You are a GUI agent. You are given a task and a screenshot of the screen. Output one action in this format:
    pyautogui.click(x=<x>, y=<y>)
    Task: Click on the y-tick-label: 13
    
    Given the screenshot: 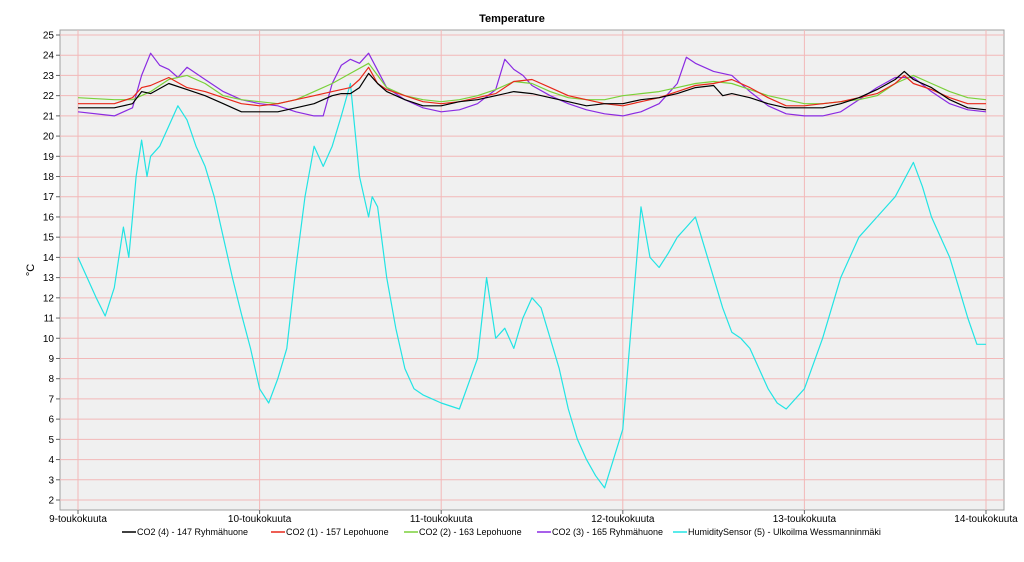 What is the action you would take?
    pyautogui.click(x=49, y=278)
    